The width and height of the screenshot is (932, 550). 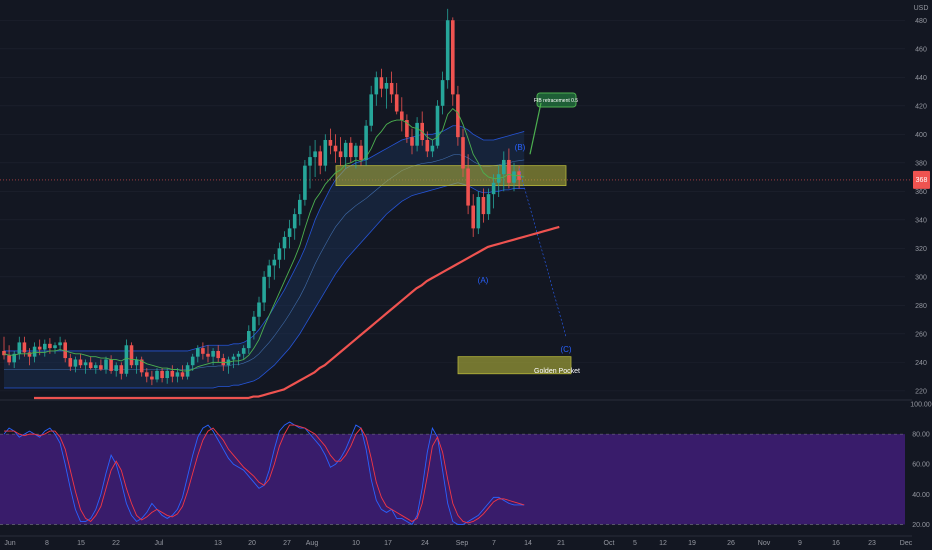 I want to click on time-tick-label: 16, so click(x=836, y=543).